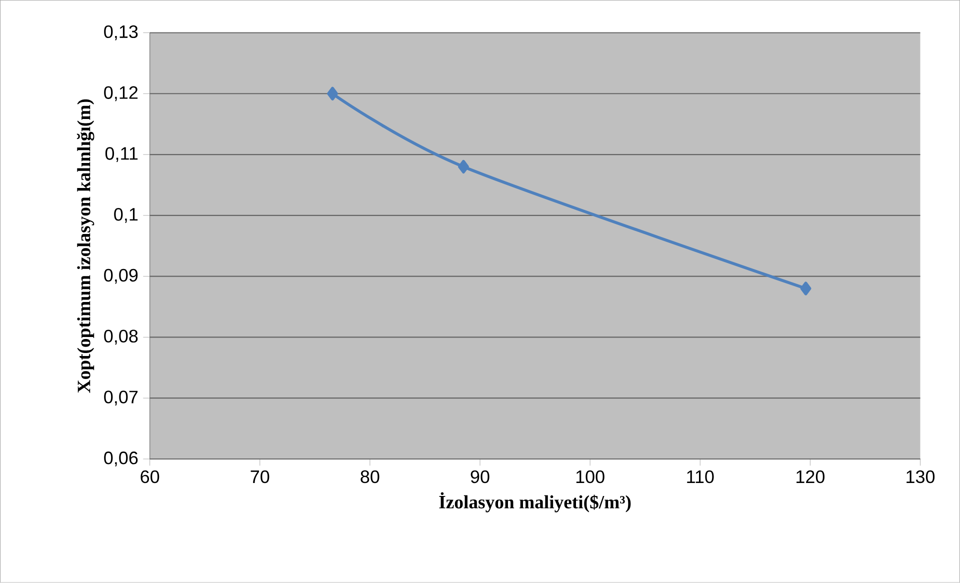  What do you see at coordinates (370, 477) in the screenshot?
I see `x-tick-label: 80` at bounding box center [370, 477].